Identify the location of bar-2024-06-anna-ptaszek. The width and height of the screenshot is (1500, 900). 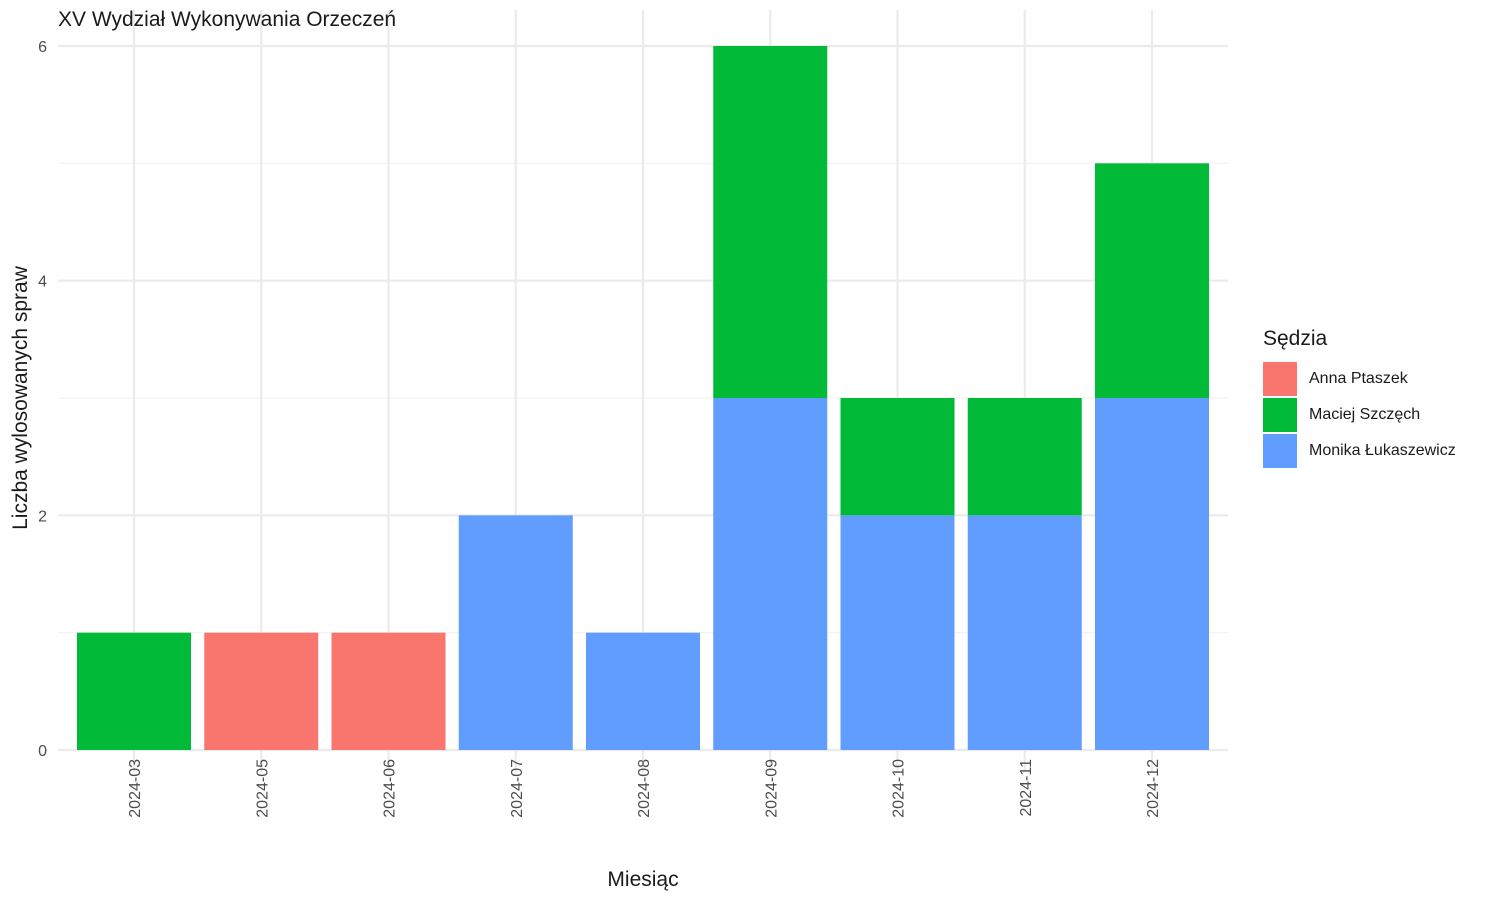
(388, 691).